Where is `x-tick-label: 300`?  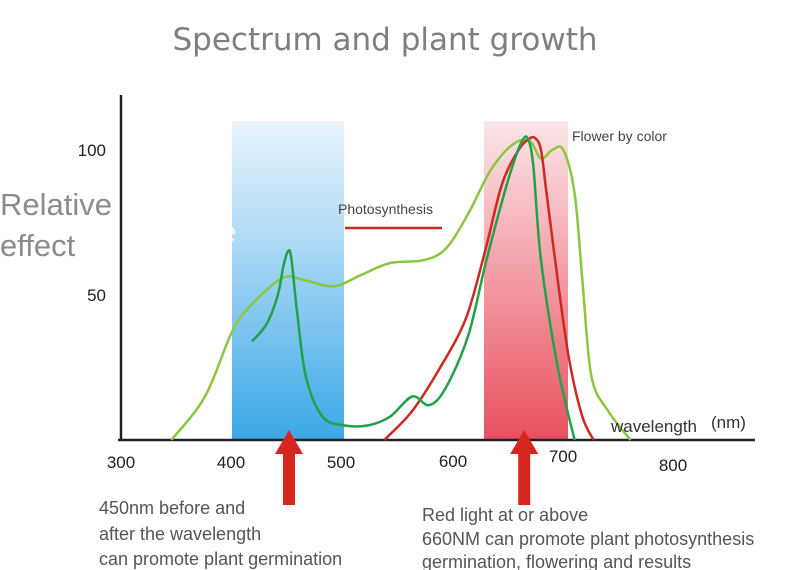
x-tick-label: 300 is located at coordinates (121, 462).